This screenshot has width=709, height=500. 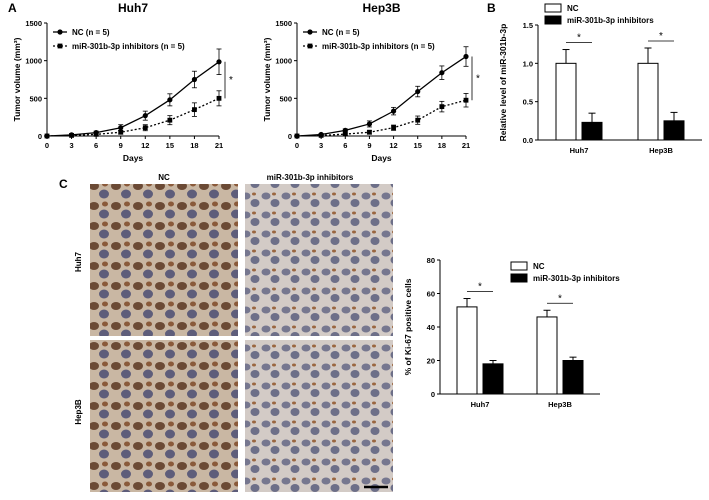 I want to click on y-axis-label: Relative level of miR-301b-3p, so click(x=503, y=83).